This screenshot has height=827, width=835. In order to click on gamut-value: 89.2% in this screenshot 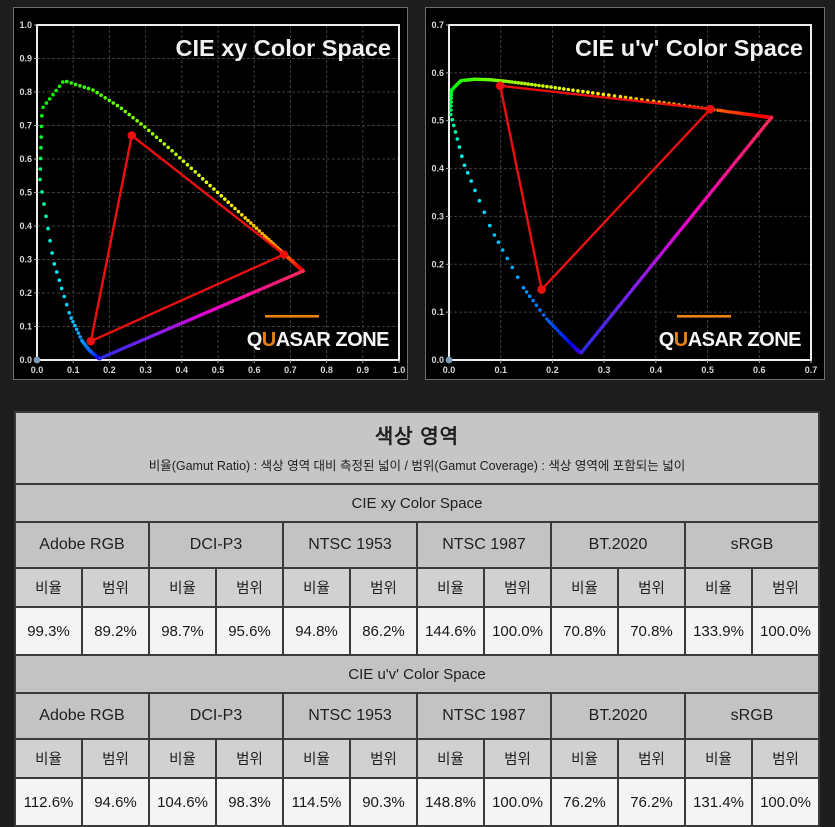, I will do `click(115, 631)`.